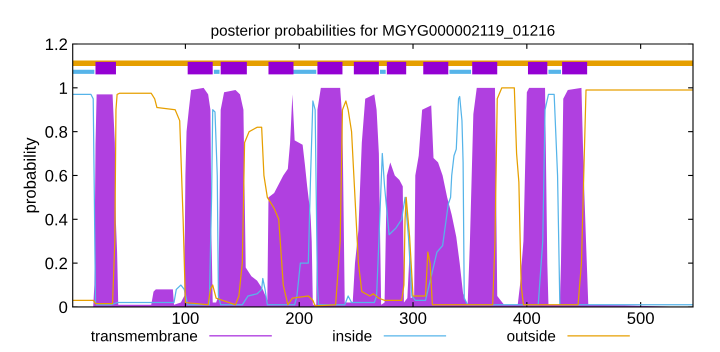 The height and width of the screenshot is (352, 720). I want to click on x-tick-label: 100, so click(185, 318).